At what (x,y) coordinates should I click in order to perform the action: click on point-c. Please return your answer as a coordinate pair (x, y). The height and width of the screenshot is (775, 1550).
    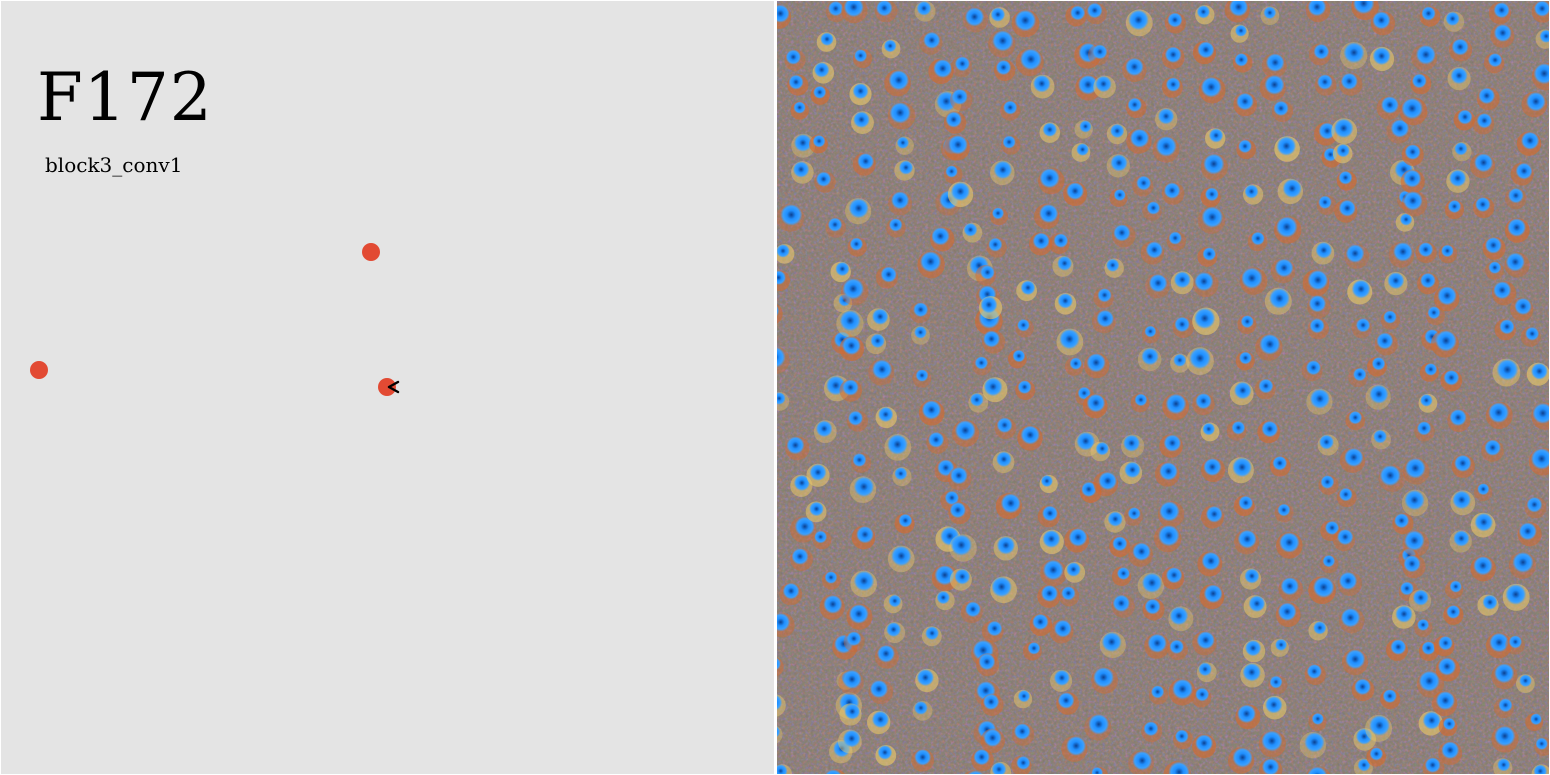
    Looking at the image, I should click on (387, 387).